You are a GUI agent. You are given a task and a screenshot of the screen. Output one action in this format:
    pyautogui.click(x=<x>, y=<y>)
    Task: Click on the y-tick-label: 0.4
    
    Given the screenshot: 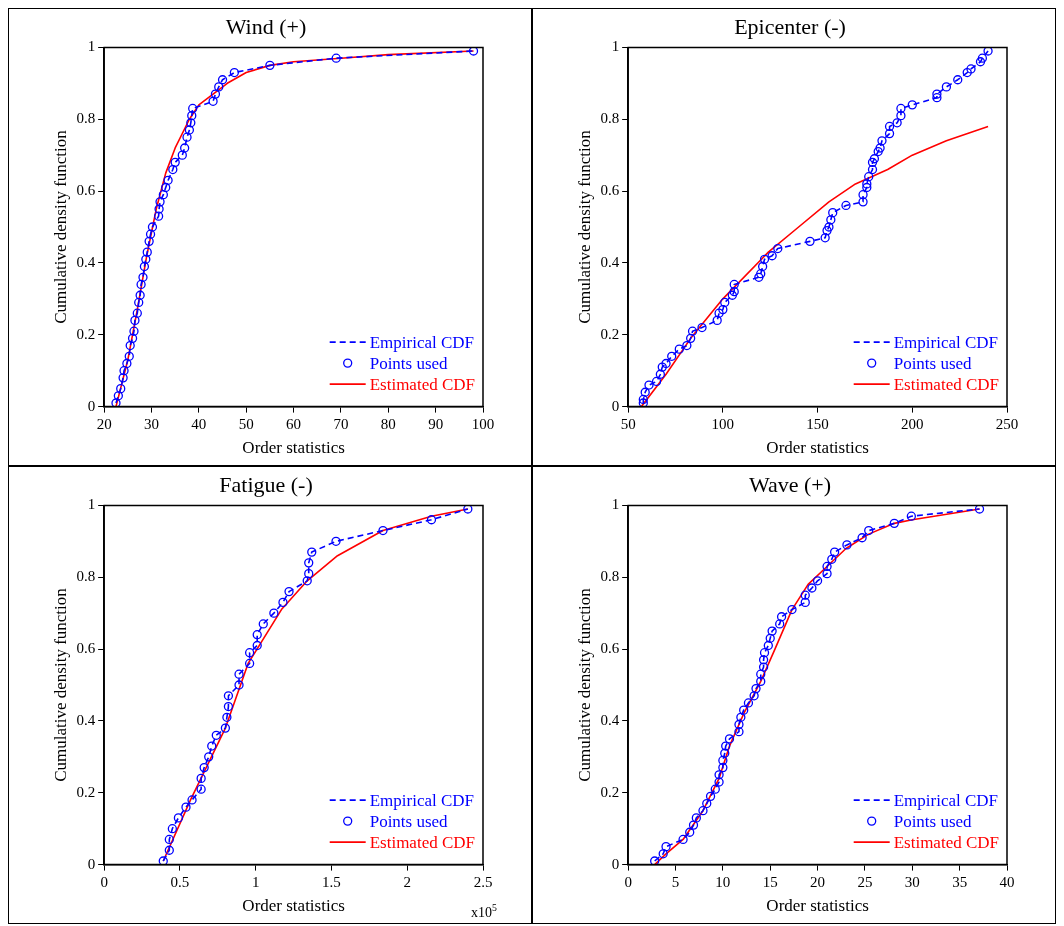 What is the action you would take?
    pyautogui.click(x=86, y=719)
    